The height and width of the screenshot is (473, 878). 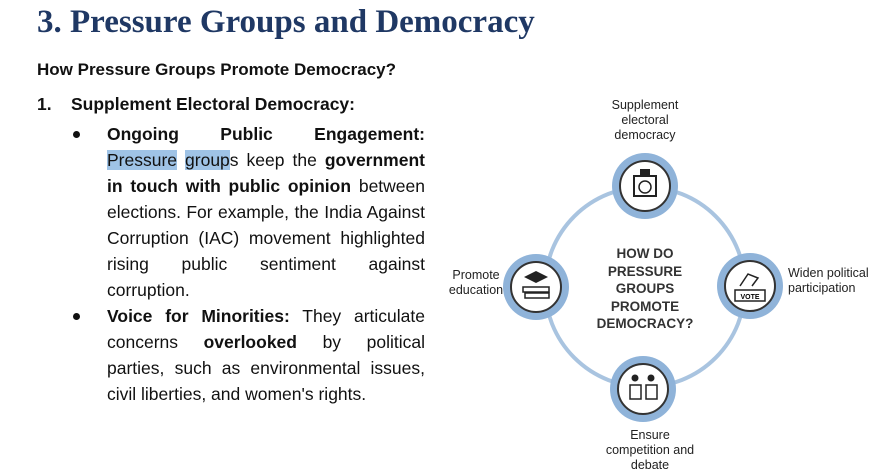 I want to click on bold-text: government in touch with public opinion, so click(x=266, y=173).